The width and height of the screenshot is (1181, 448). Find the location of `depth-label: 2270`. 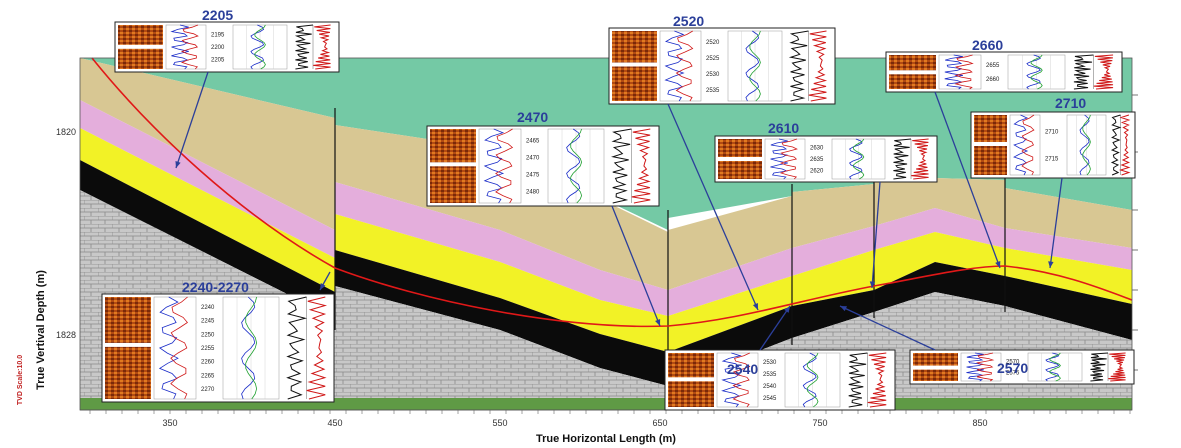

depth-label: 2270 is located at coordinates (208, 390).